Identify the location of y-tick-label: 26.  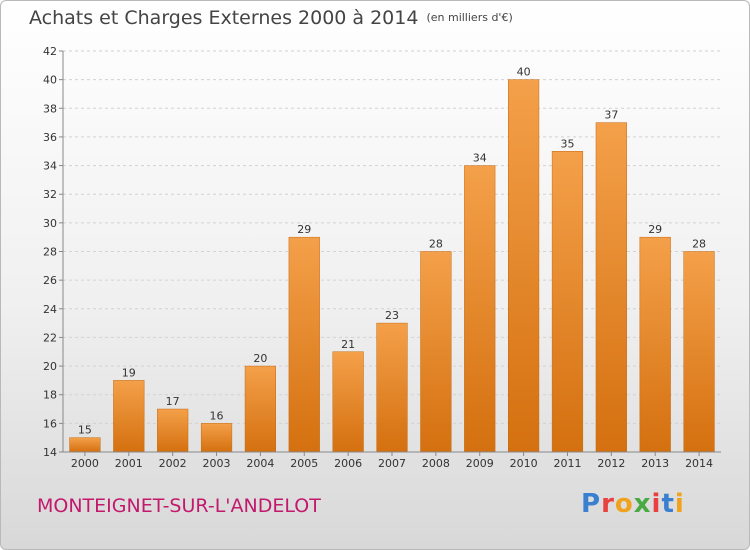
(50, 280).